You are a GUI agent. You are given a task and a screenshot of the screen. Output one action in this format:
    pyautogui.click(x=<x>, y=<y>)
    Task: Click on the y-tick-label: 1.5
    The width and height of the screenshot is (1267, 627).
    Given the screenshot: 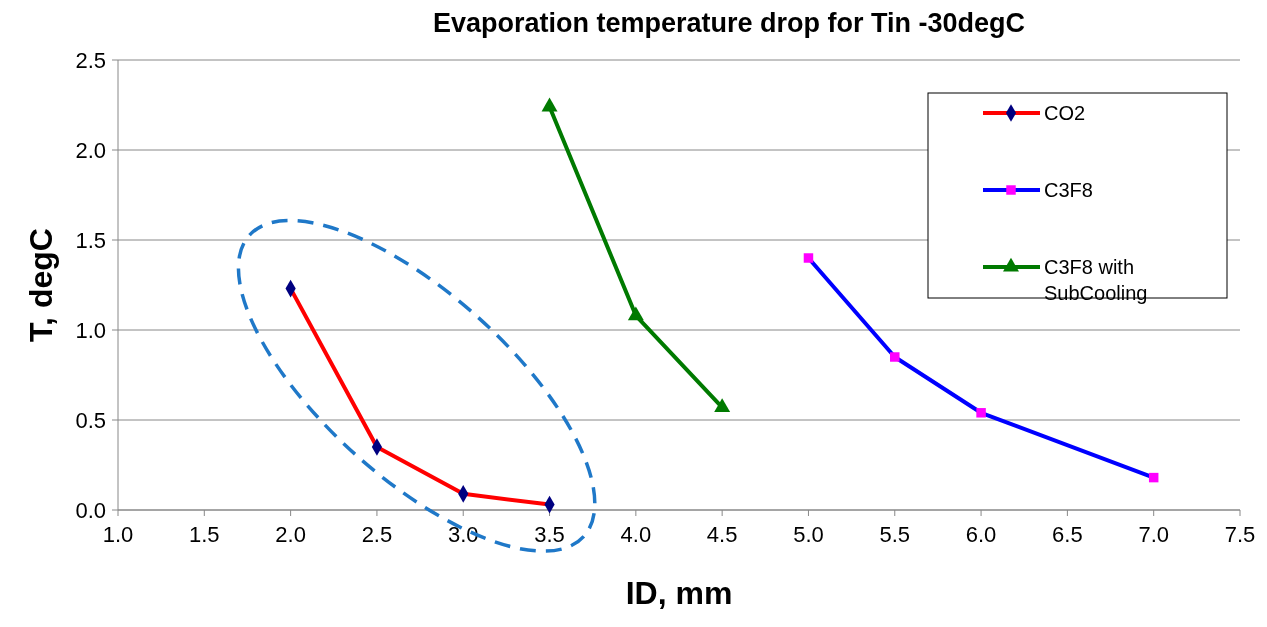 What is the action you would take?
    pyautogui.click(x=90, y=240)
    